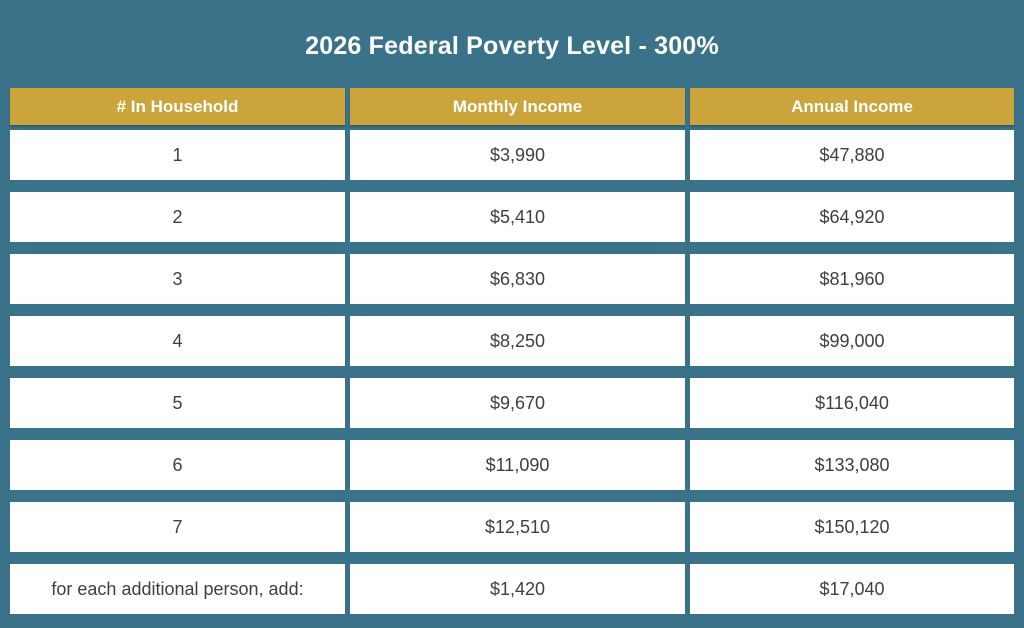  I want to click on table-cell-annual-1: $47,880, so click(852, 155).